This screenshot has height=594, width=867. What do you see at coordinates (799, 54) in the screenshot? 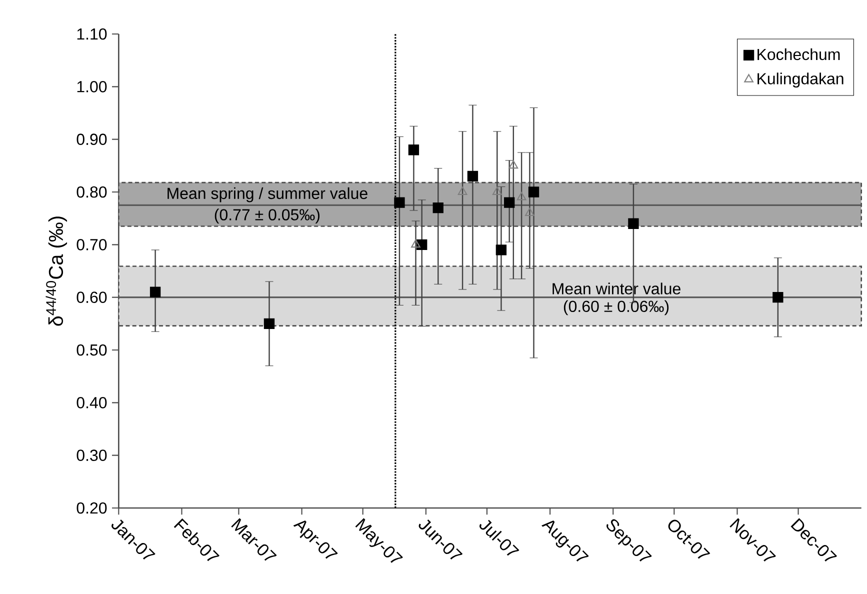
I see `legend-label: Kochechum` at bounding box center [799, 54].